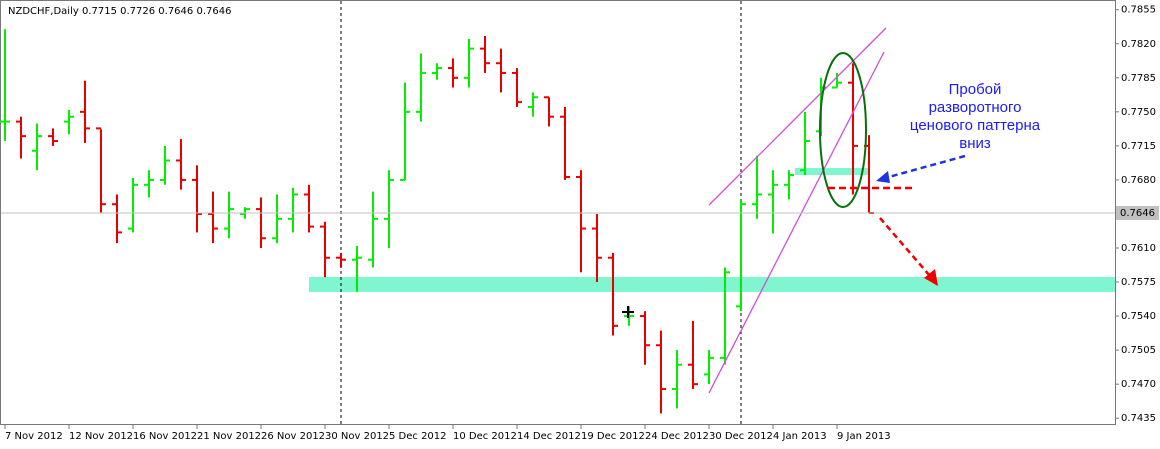 This screenshot has height=449, width=1160. Describe the element at coordinates (800, 436) in the screenshot. I see `x-tick-label: 4 Jan 2013` at that location.